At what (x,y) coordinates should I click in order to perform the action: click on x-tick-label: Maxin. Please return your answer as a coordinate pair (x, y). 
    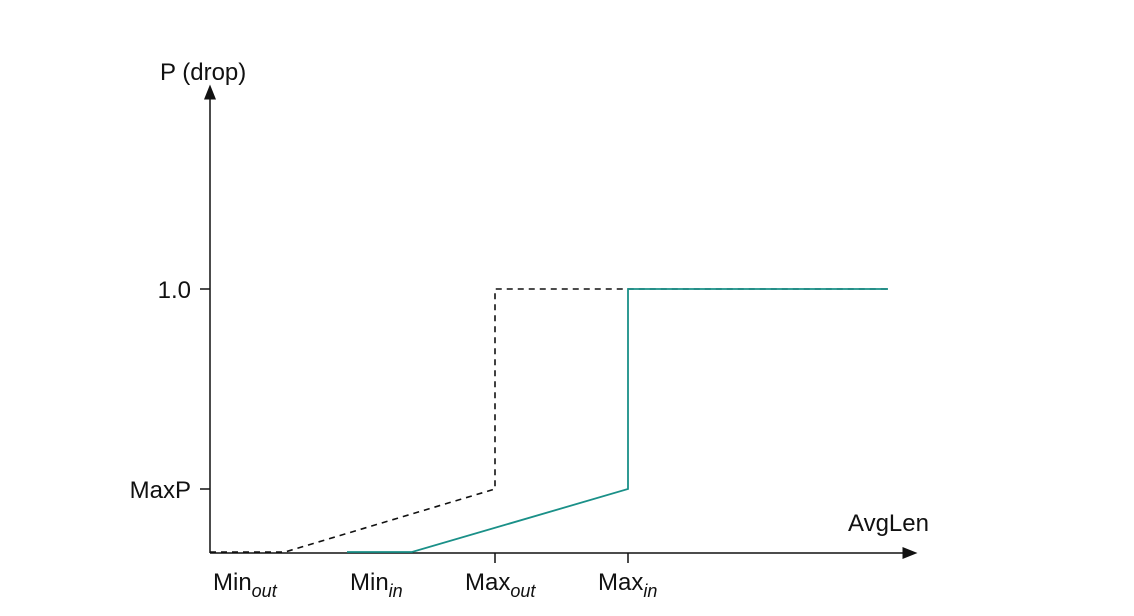
    Looking at the image, I should click on (627, 585).